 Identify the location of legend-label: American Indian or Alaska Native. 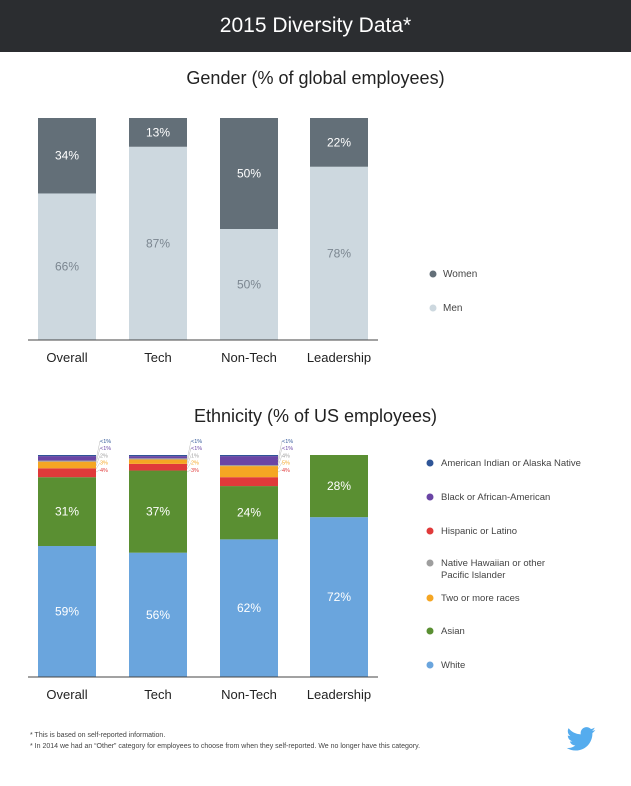
(511, 463).